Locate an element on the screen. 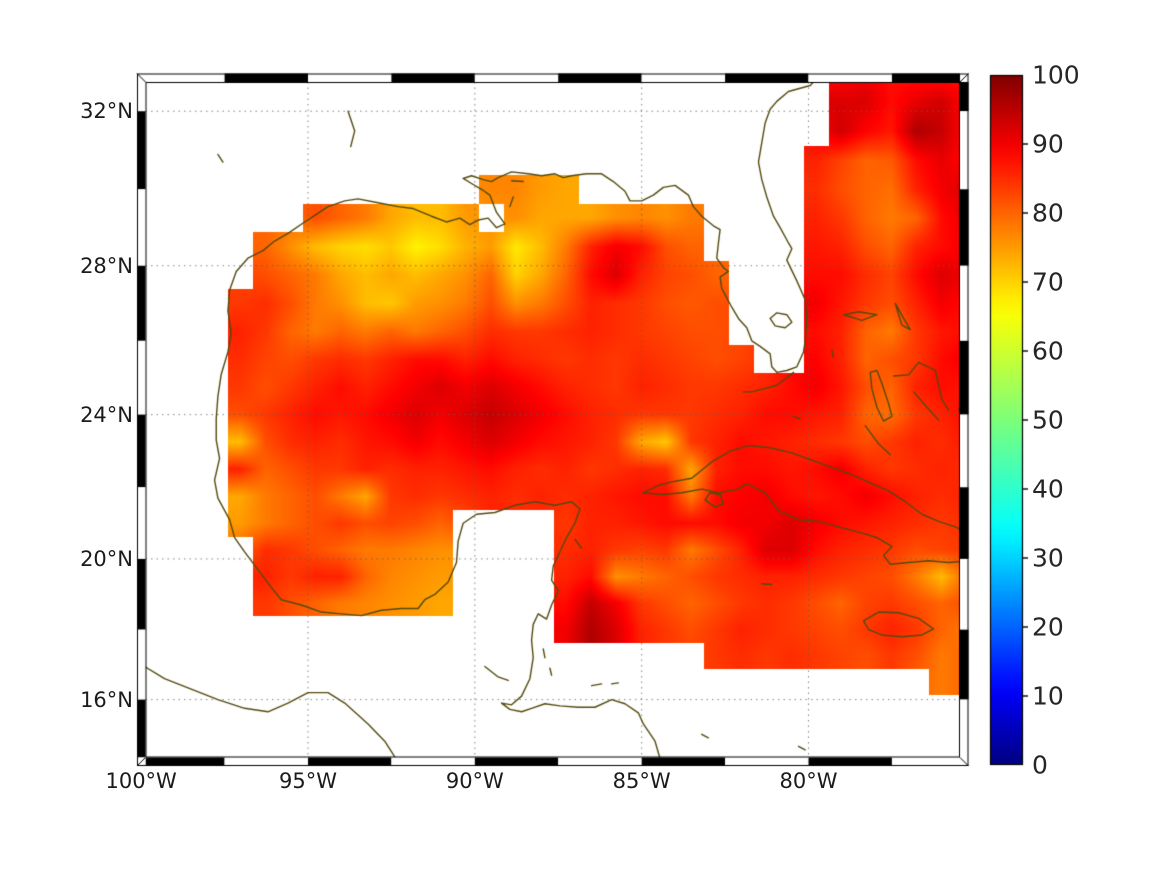  lat-tick-label: 28°N is located at coordinates (106, 265).